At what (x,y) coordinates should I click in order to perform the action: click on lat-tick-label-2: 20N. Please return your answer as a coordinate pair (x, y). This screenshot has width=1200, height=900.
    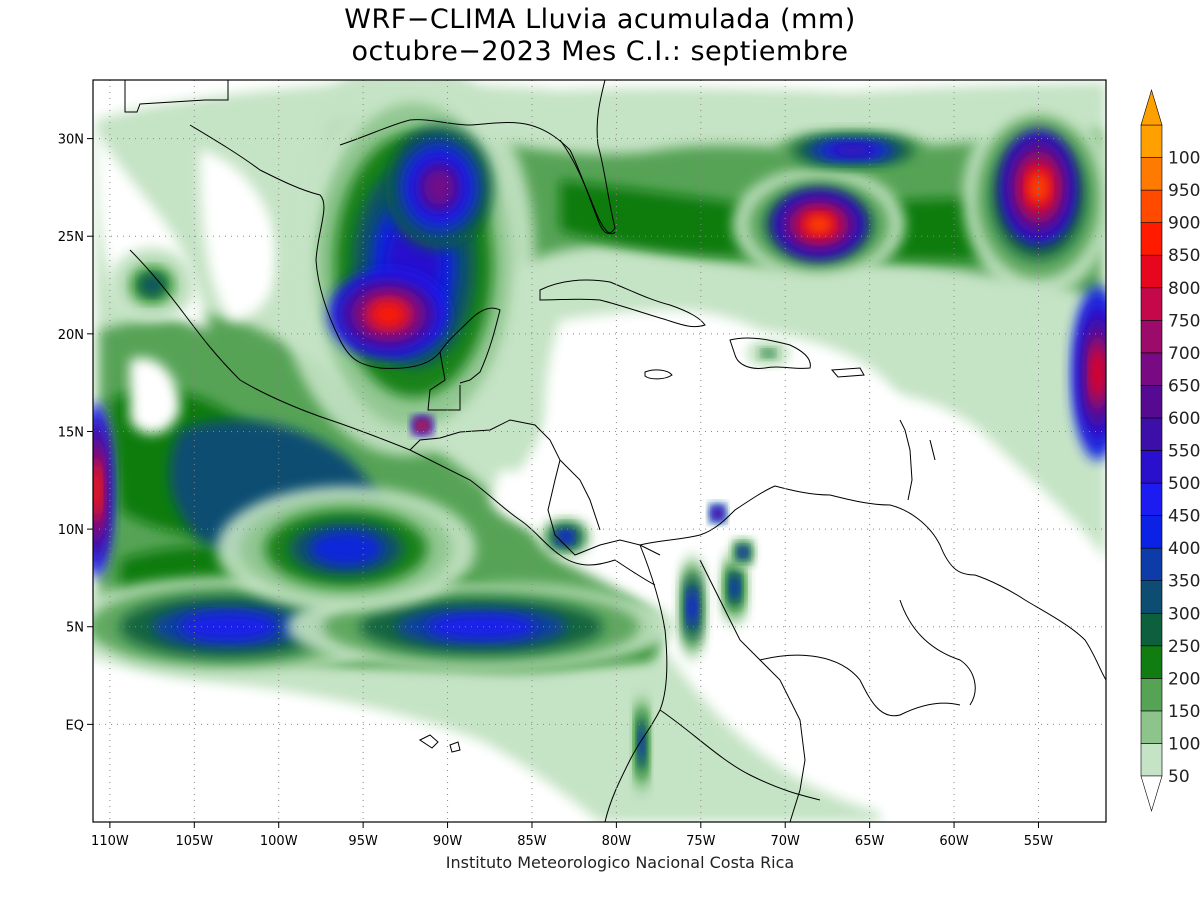
    Looking at the image, I should click on (71, 335).